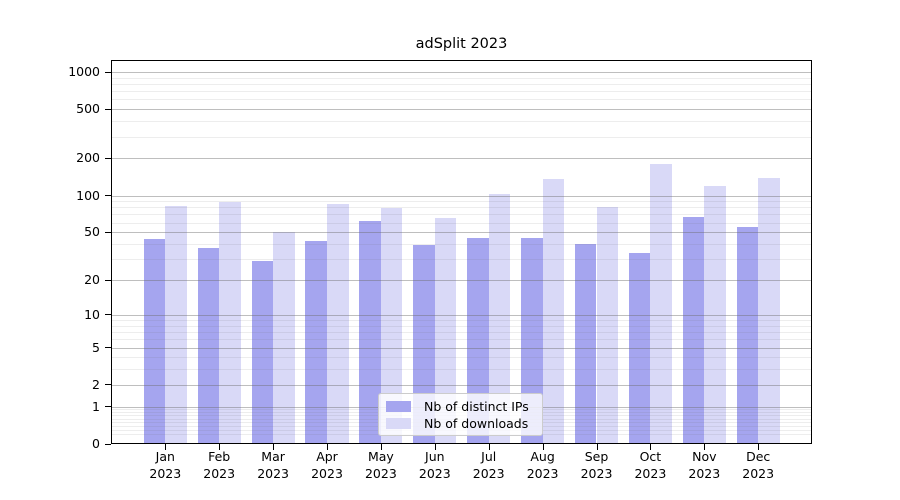 This screenshot has width=900, height=500. I want to click on legend: Nb of distinct IPs Nb of downloads, so click(460, 414).